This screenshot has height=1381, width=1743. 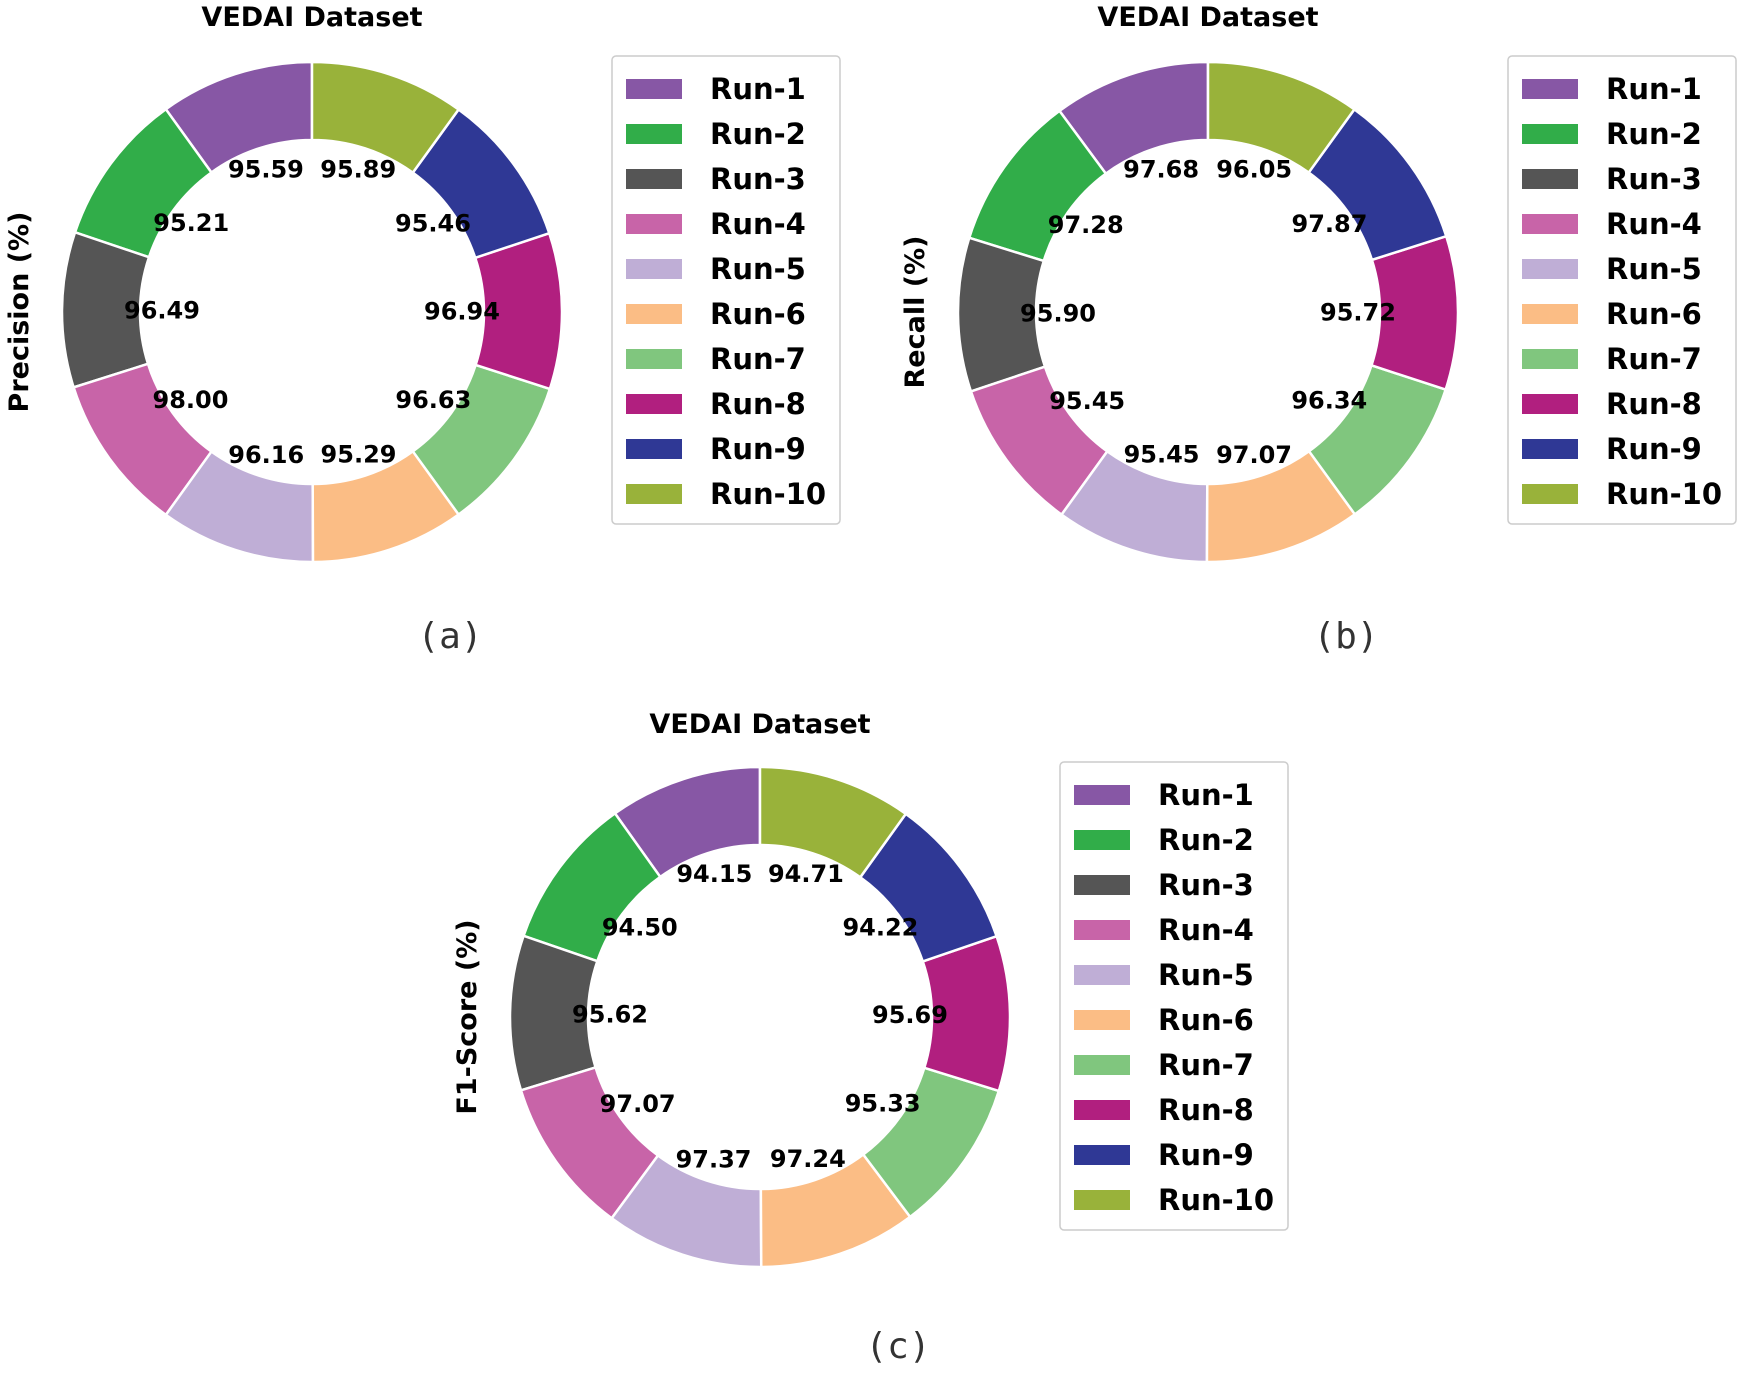 I want to click on slice-value-label: 96.63, so click(x=433, y=400).